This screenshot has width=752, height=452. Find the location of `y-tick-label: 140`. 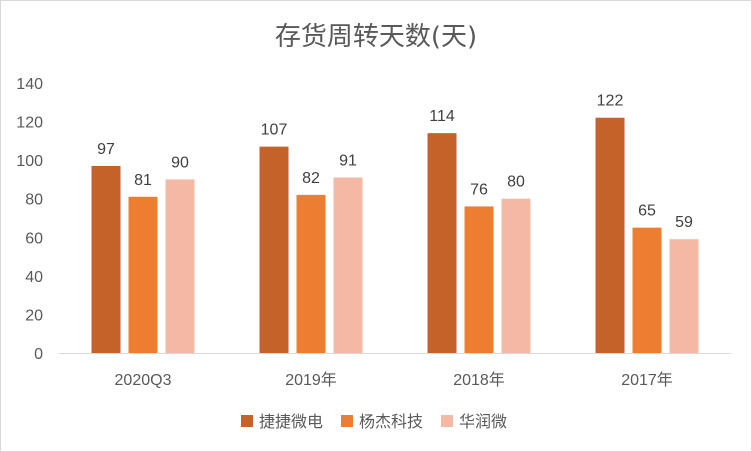

y-tick-label: 140 is located at coordinates (29, 84).